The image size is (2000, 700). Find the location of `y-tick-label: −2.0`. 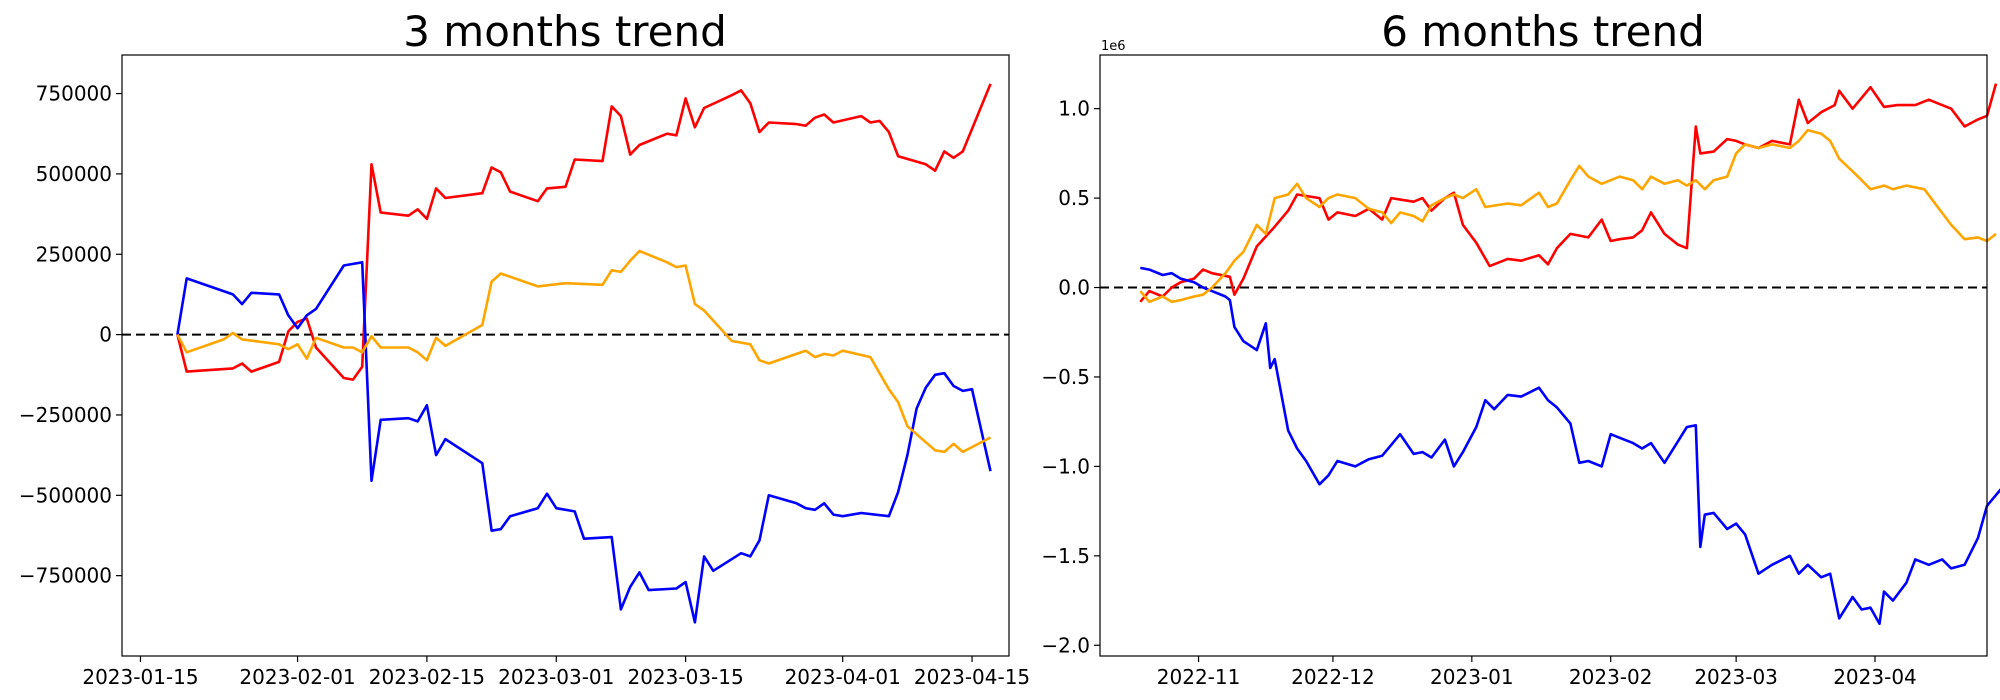

y-tick-label: −2.0 is located at coordinates (1065, 645).